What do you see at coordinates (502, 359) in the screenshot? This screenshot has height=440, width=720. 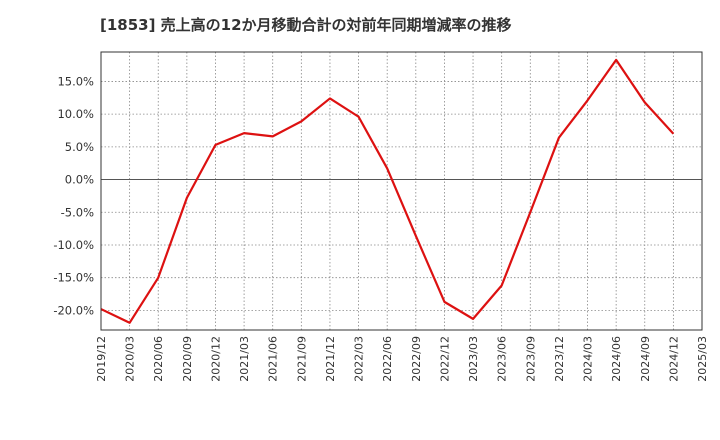 I see `x-tick-label: 2023/06` at bounding box center [502, 359].